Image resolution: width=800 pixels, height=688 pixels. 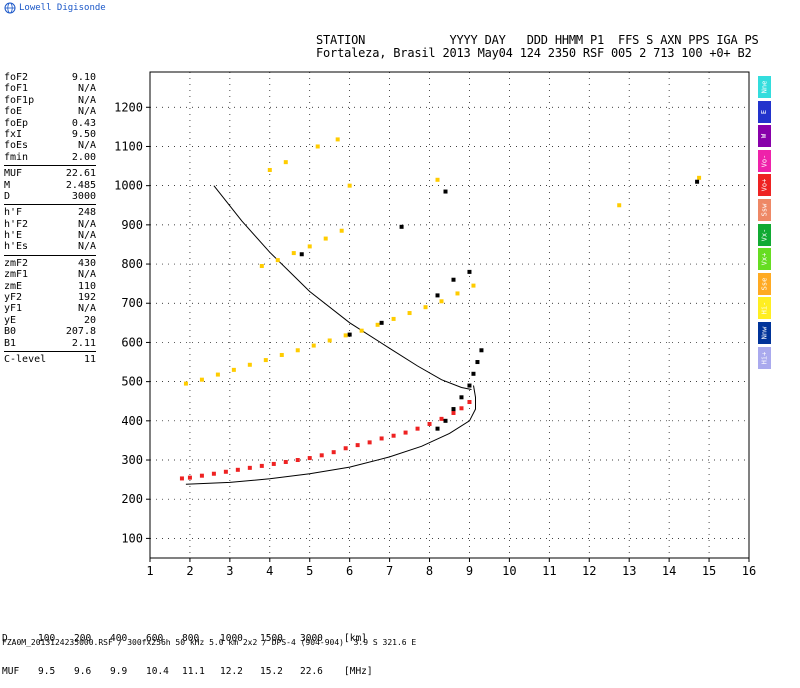 What do you see at coordinates (83, 196) in the screenshot?
I see `param-value: 3000` at bounding box center [83, 196].